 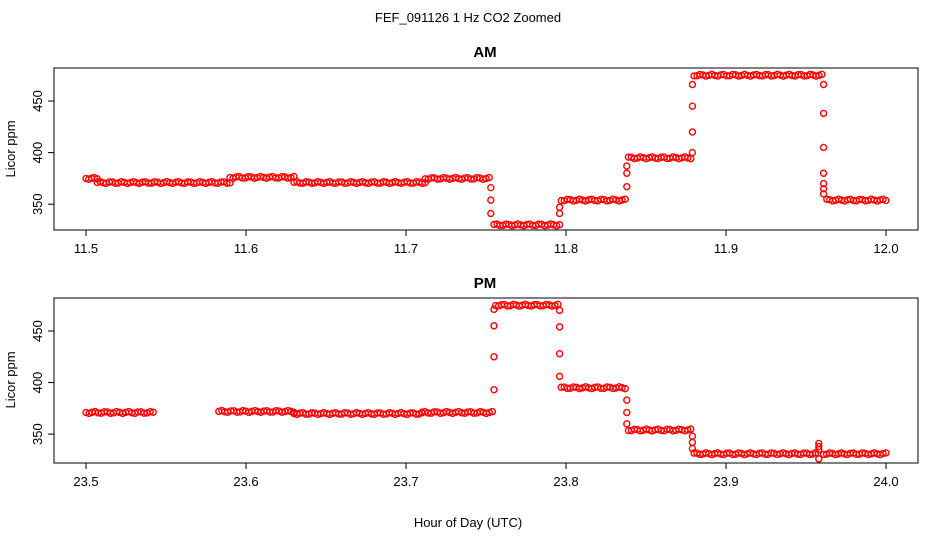 I want to click on x-tick-label-pm-2: 23.7, so click(x=405, y=481).